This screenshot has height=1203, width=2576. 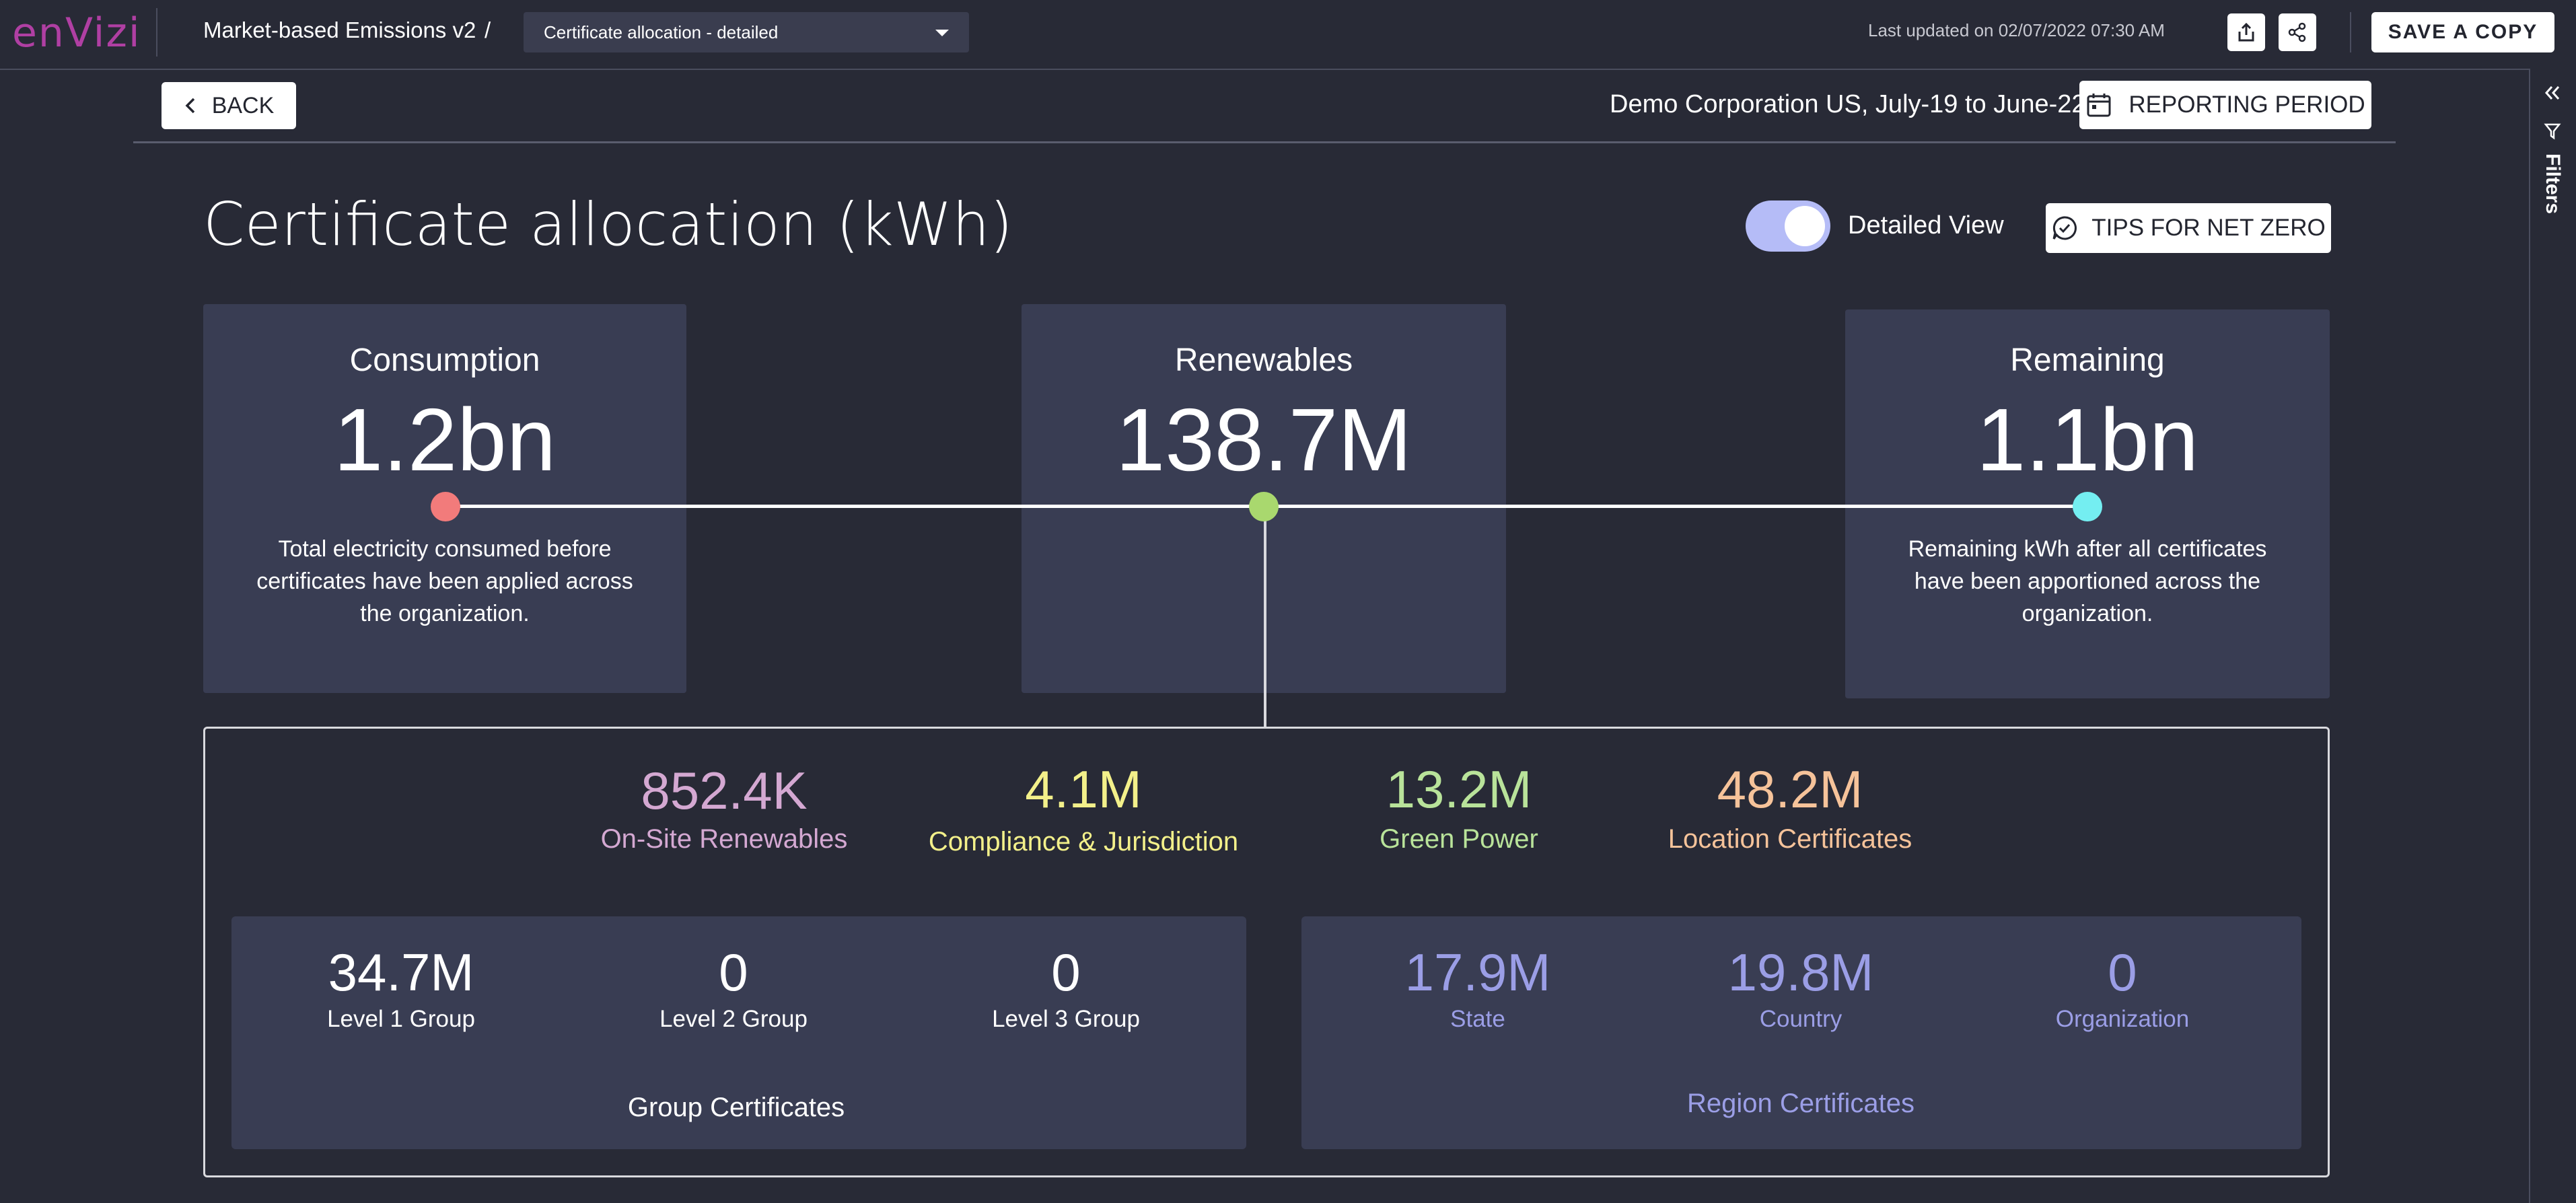 I want to click on state-value: 17.9M, so click(x=1477, y=972).